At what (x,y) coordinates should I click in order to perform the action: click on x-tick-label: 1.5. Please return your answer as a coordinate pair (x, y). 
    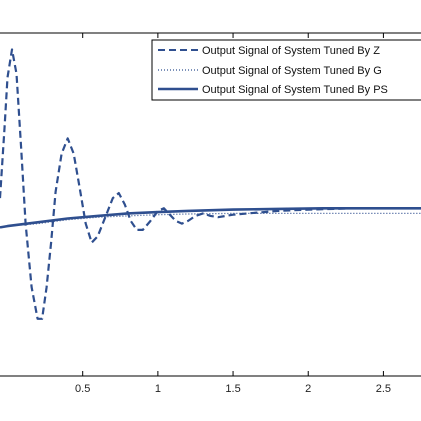
    Looking at the image, I should click on (232, 389).